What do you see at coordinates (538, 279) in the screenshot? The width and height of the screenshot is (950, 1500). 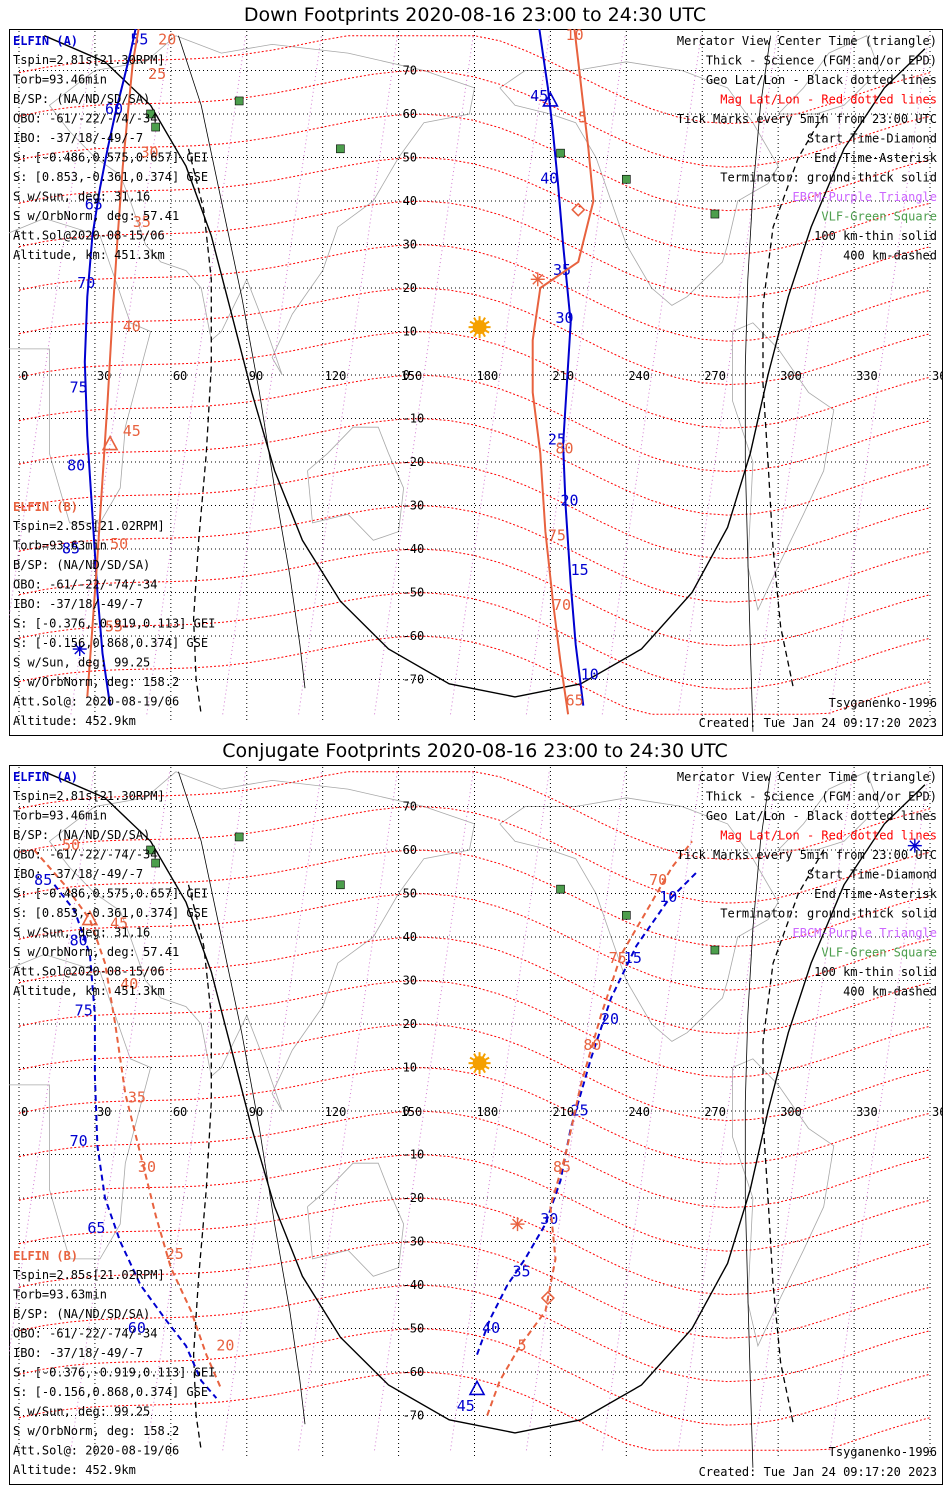 I see `end-asterisk-stroke` at bounding box center [538, 279].